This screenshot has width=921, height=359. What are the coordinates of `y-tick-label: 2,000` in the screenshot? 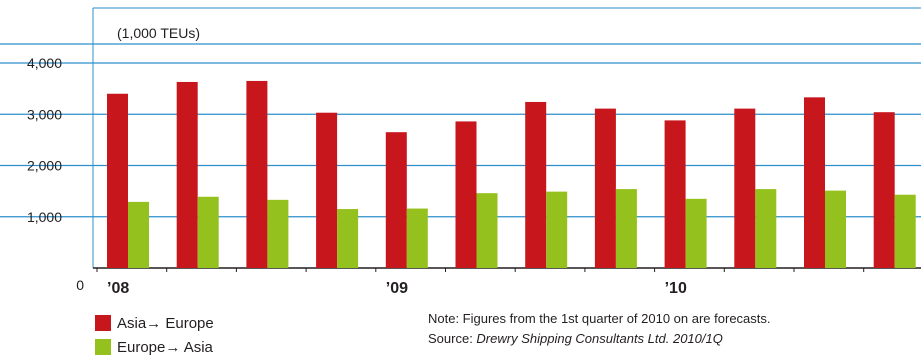 It's located at (44, 166).